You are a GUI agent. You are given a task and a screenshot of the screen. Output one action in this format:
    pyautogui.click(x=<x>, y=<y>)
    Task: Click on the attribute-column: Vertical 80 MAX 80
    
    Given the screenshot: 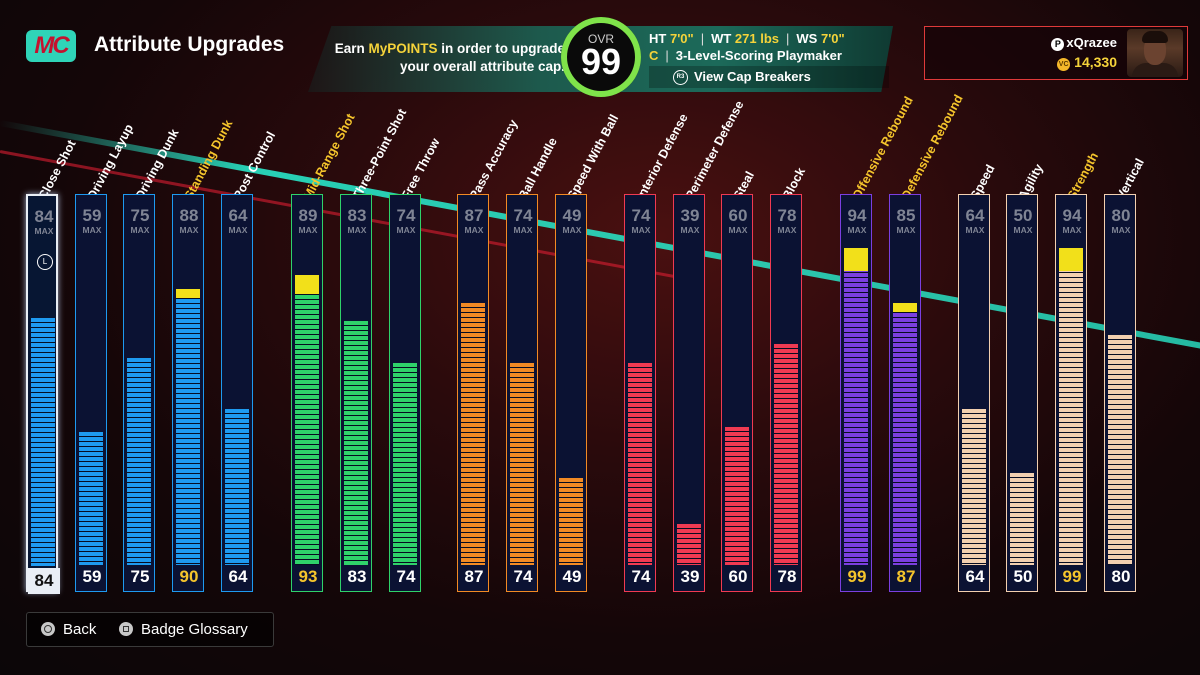 What is the action you would take?
    pyautogui.click(x=1125, y=375)
    